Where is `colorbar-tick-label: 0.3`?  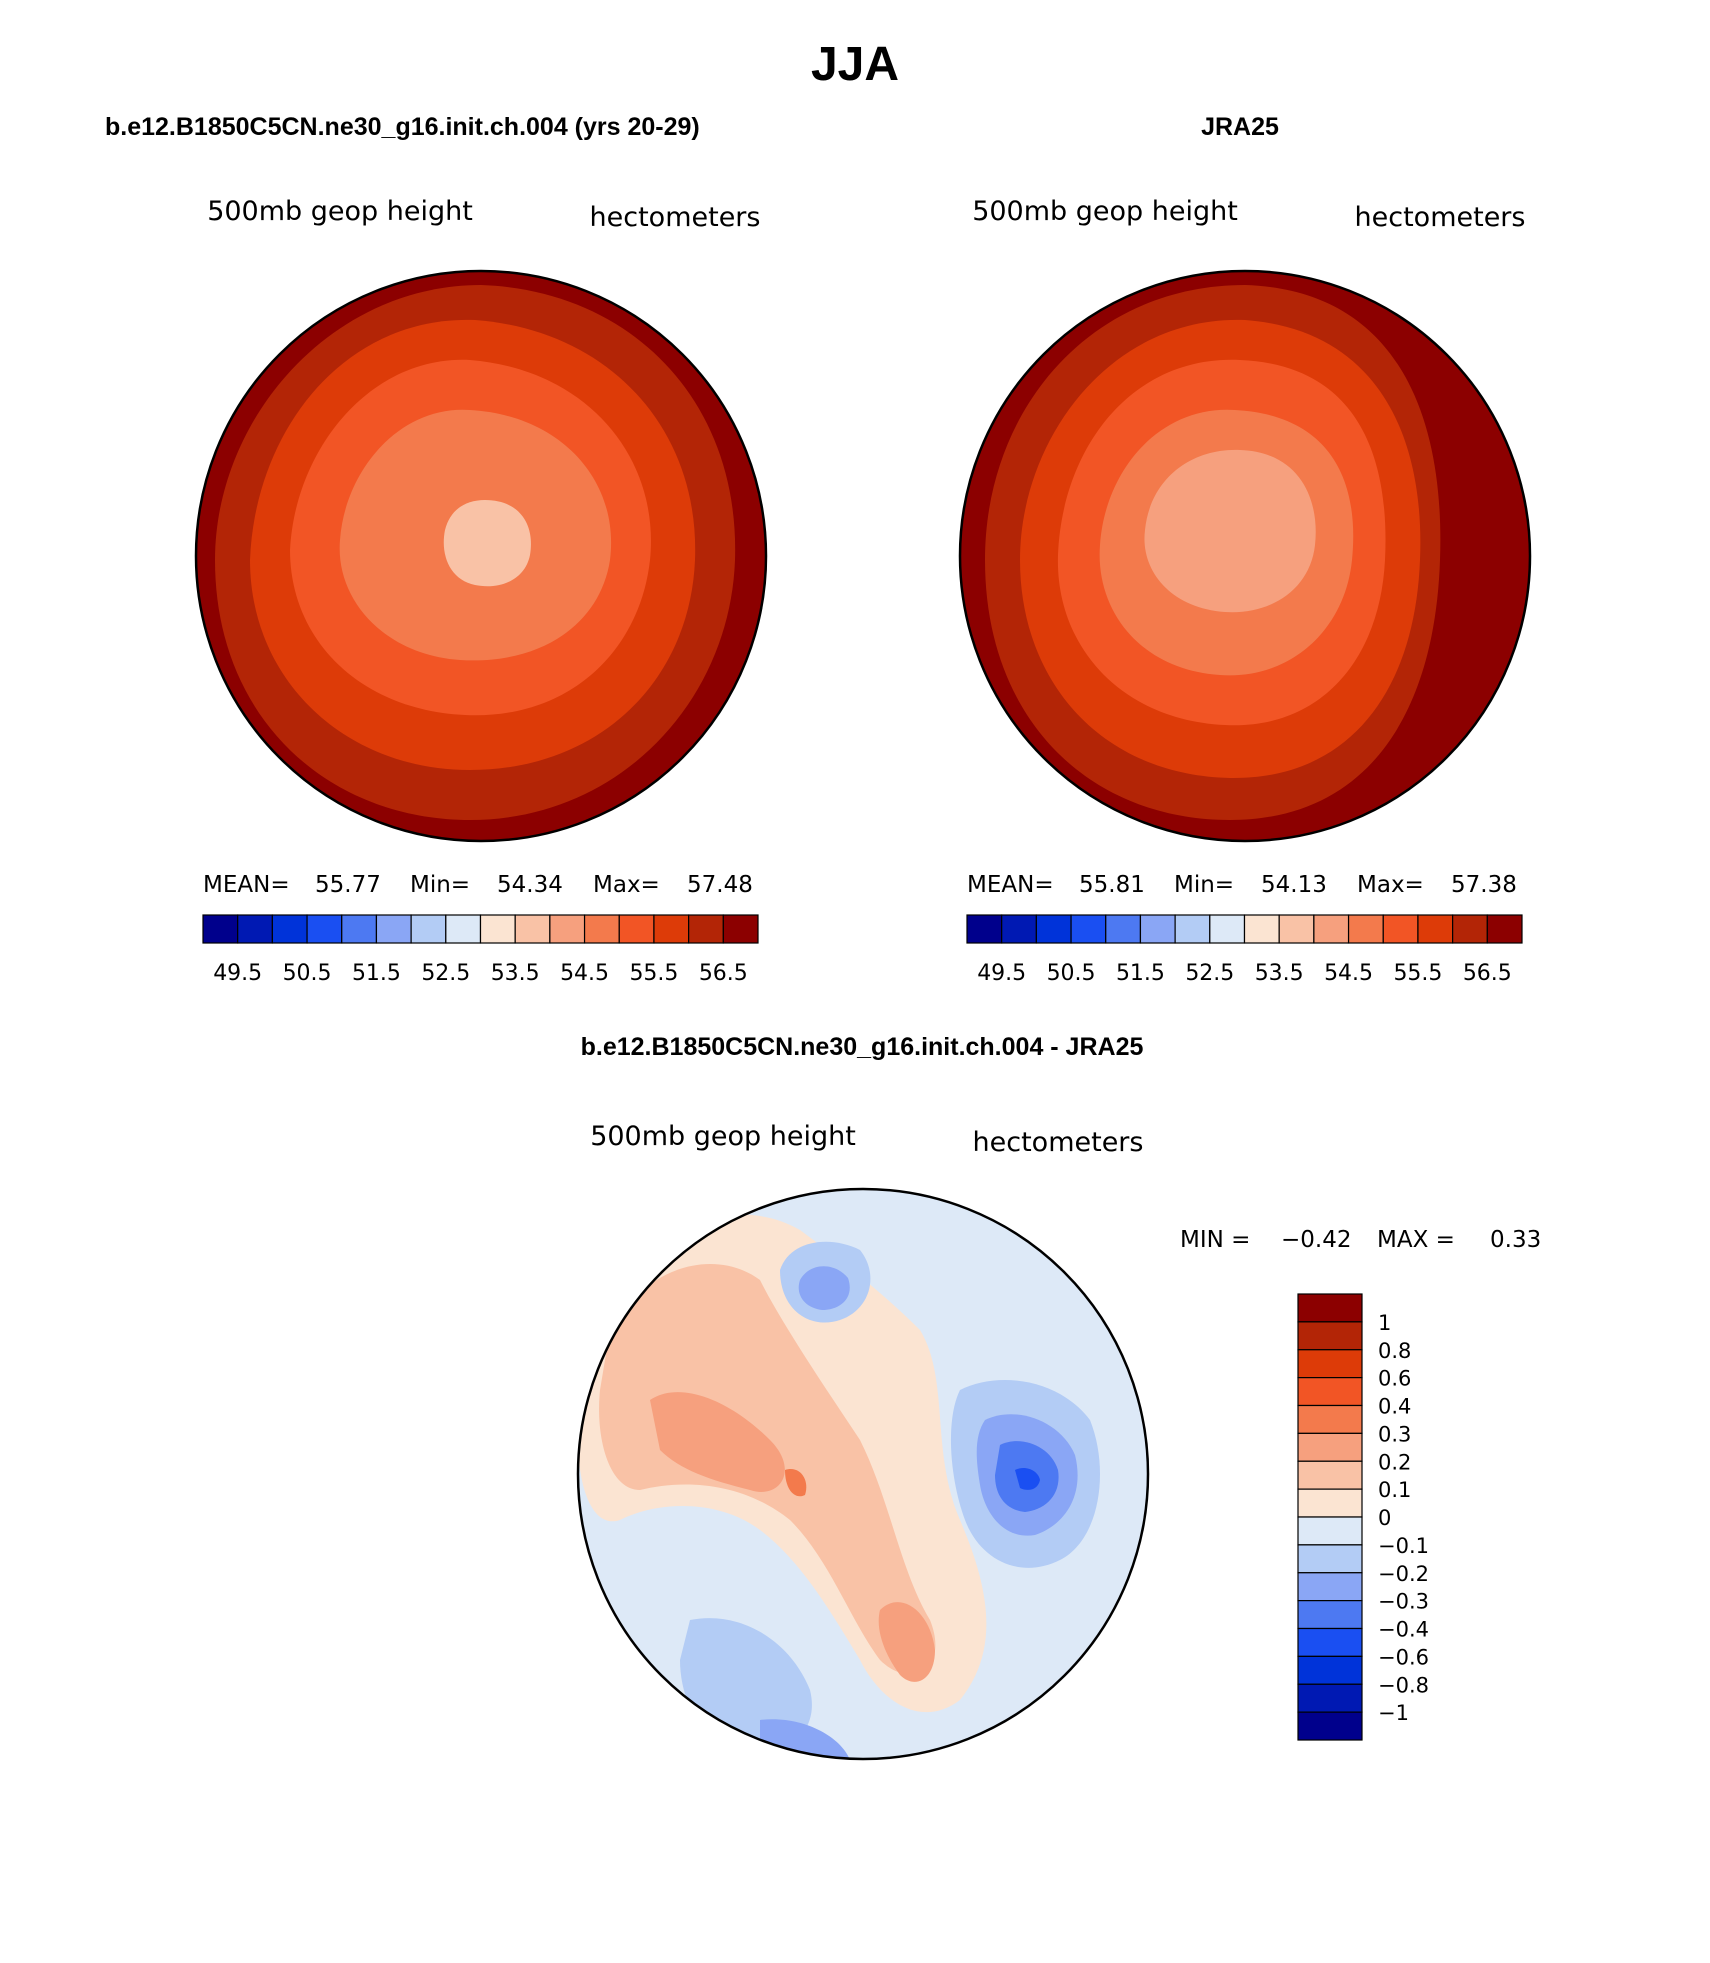
colorbar-tick-label: 0.3 is located at coordinates (1394, 1434).